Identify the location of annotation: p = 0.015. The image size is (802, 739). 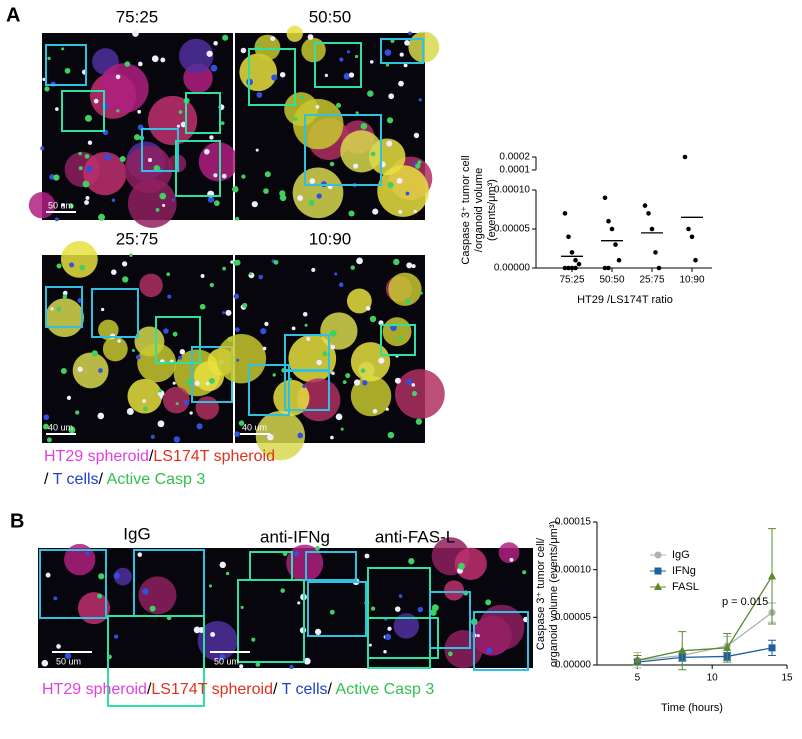
(745, 602).